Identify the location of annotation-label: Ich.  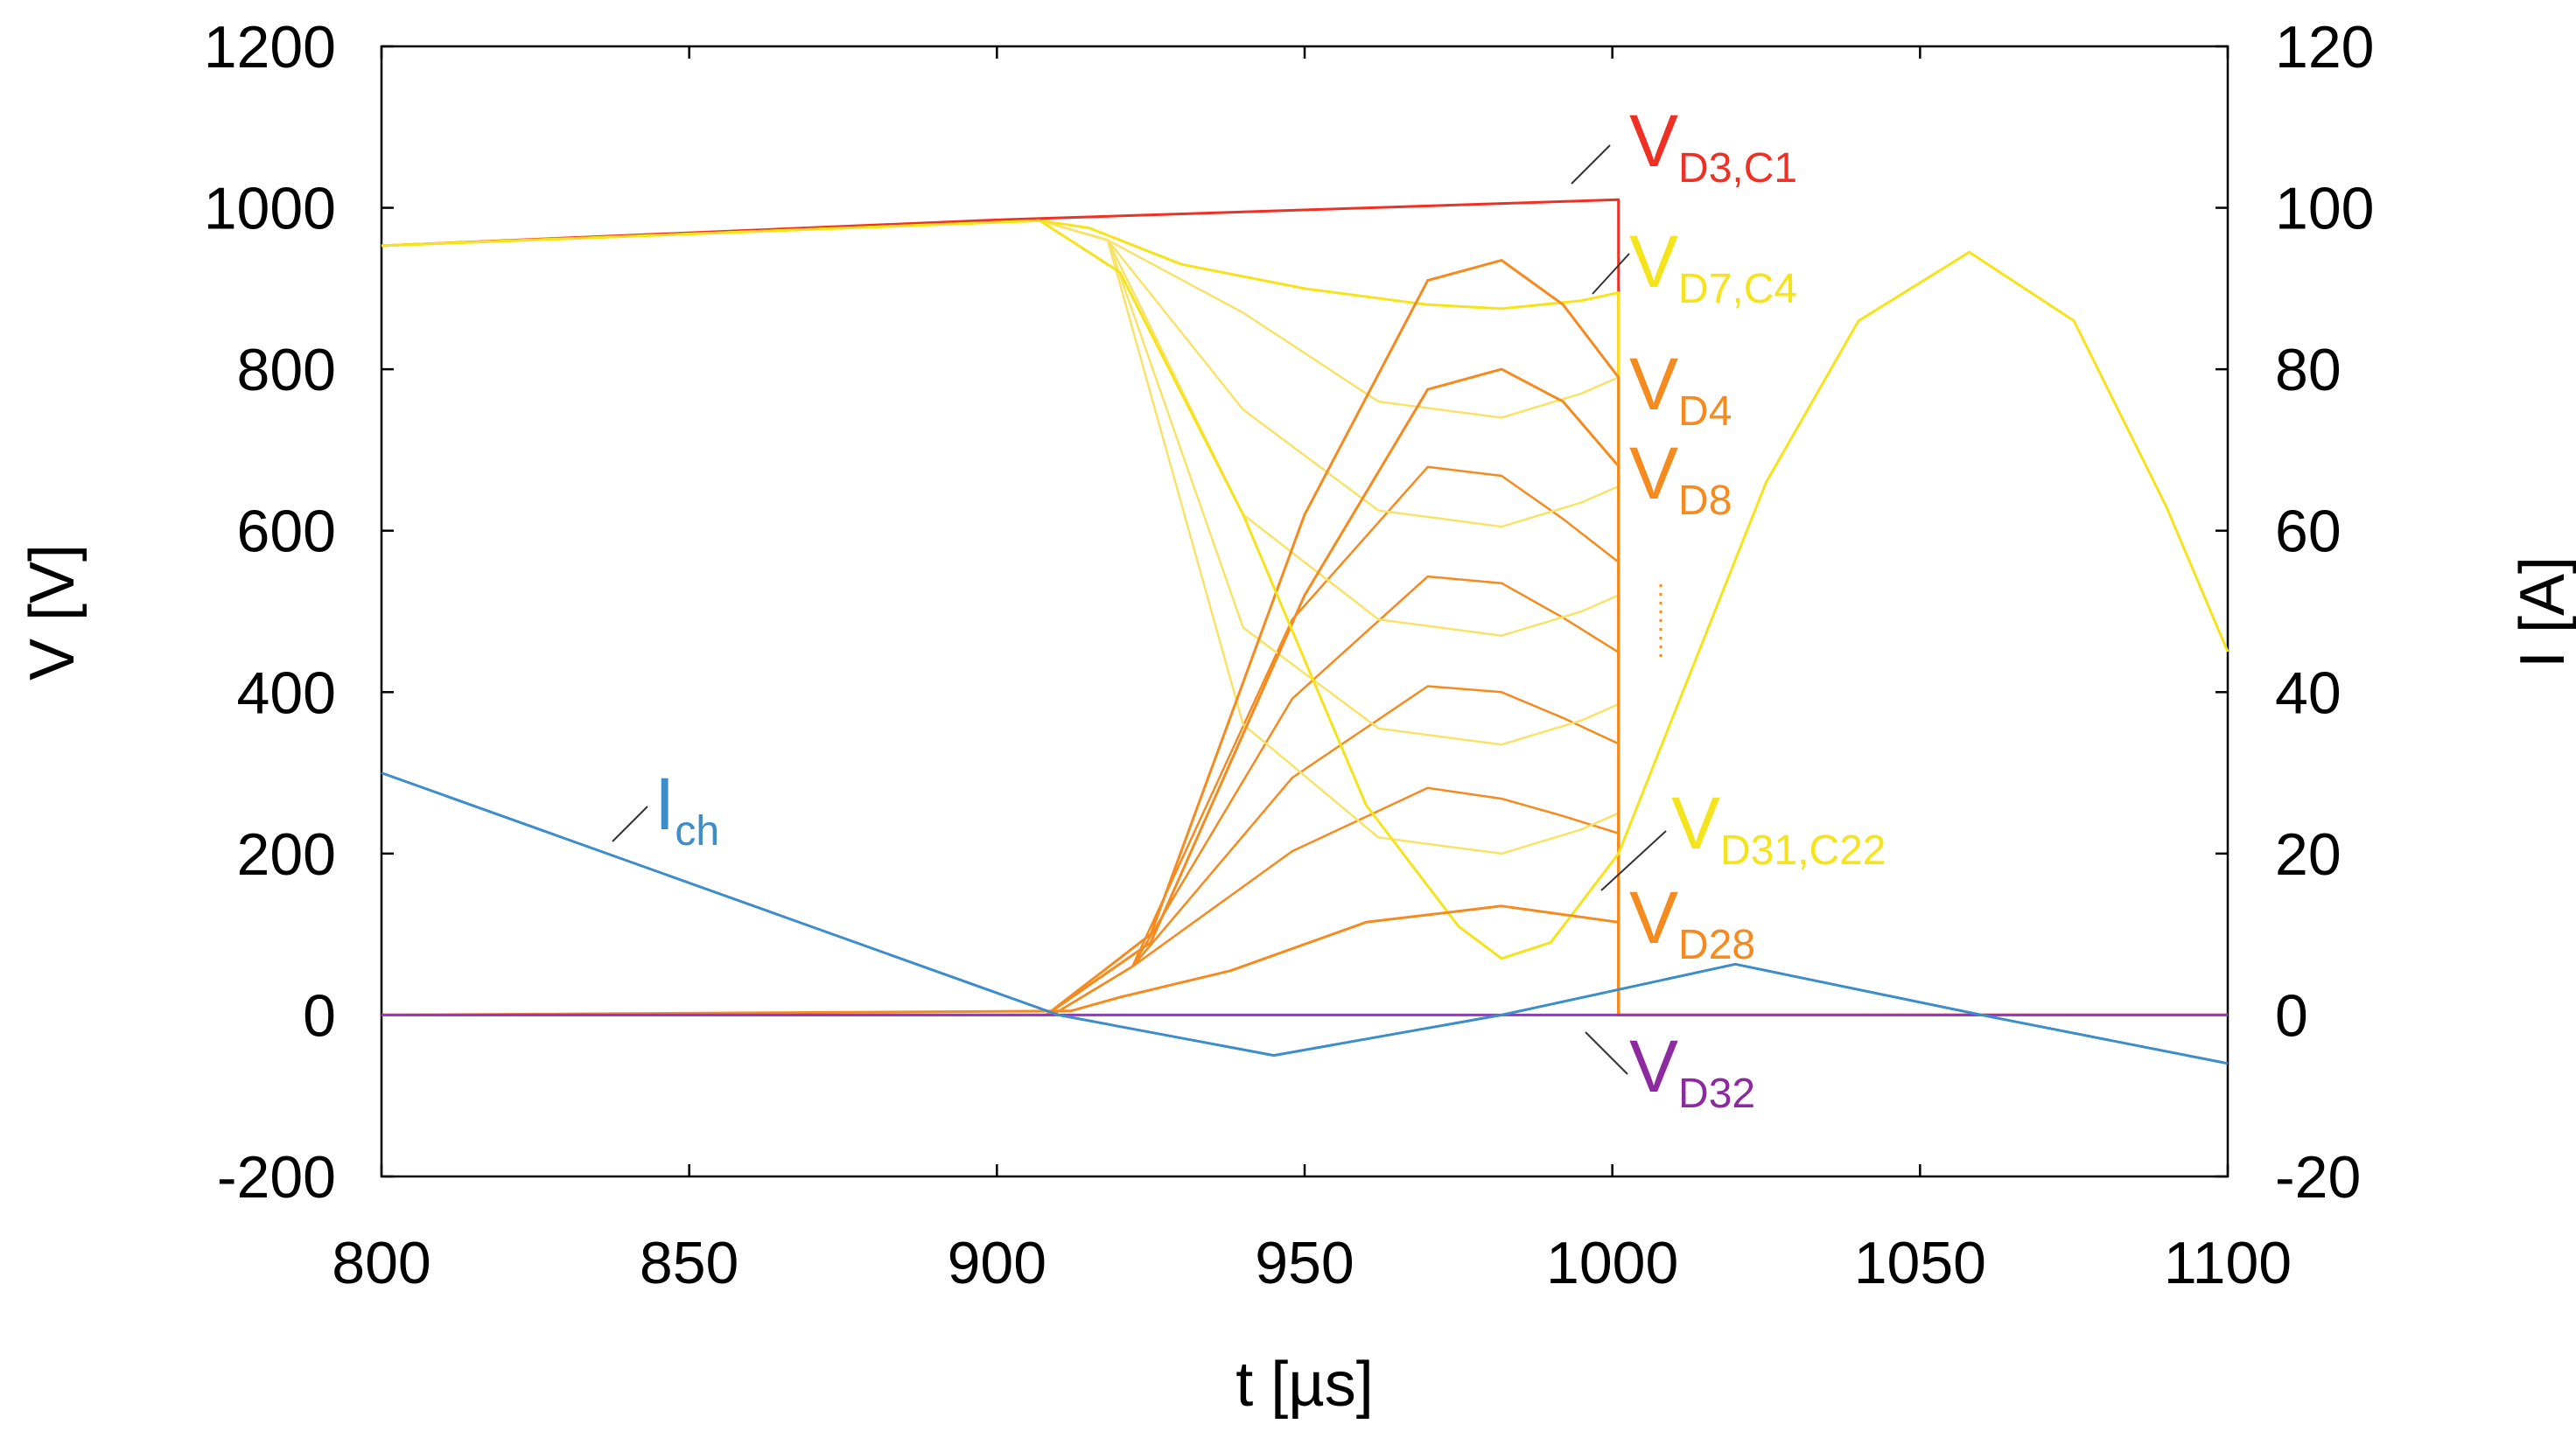
(665, 809).